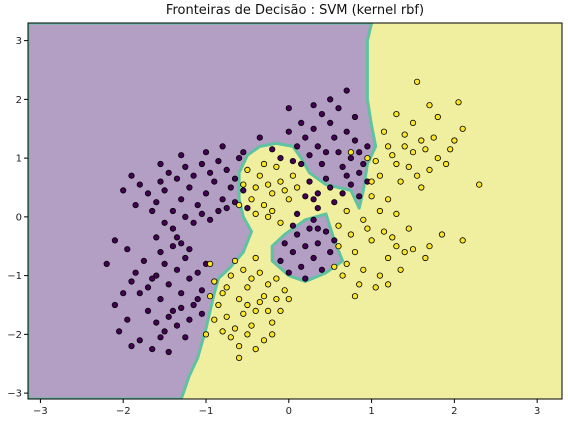 This screenshot has height=424, width=568. What do you see at coordinates (295, 10) in the screenshot?
I see `chart-title: Fronteiras de Decisão : SVM (kernel rbf)` at bounding box center [295, 10].